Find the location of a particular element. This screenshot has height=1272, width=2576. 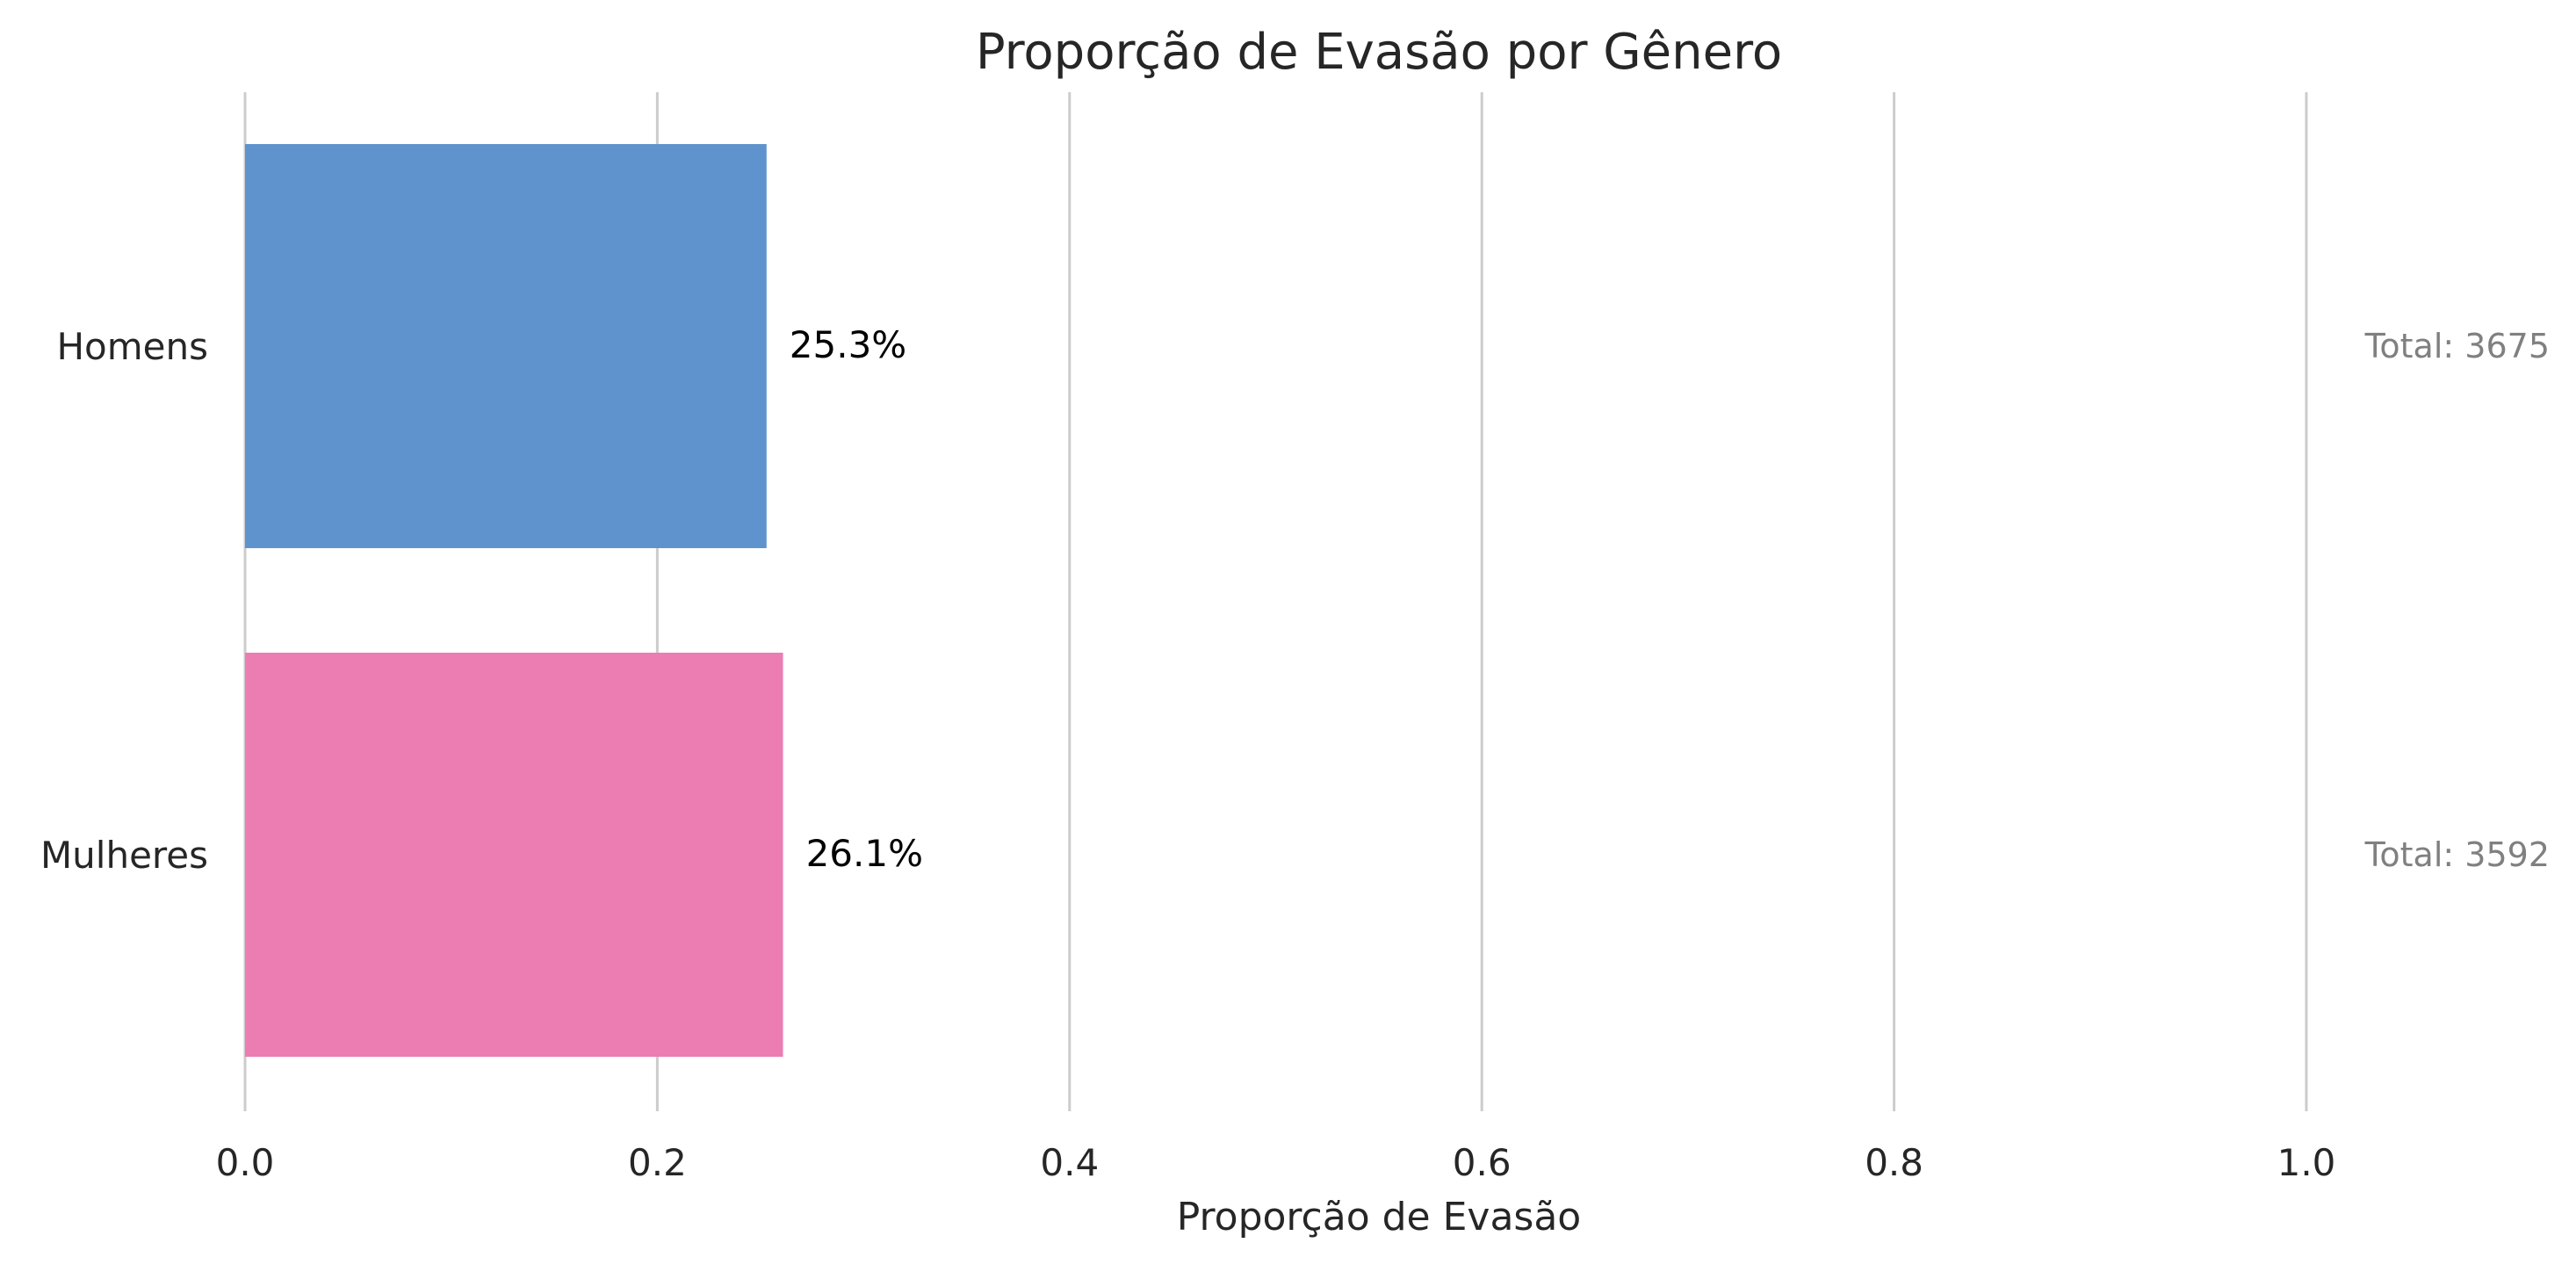

x-tick-label: 0.8 is located at coordinates (1894, 1162).